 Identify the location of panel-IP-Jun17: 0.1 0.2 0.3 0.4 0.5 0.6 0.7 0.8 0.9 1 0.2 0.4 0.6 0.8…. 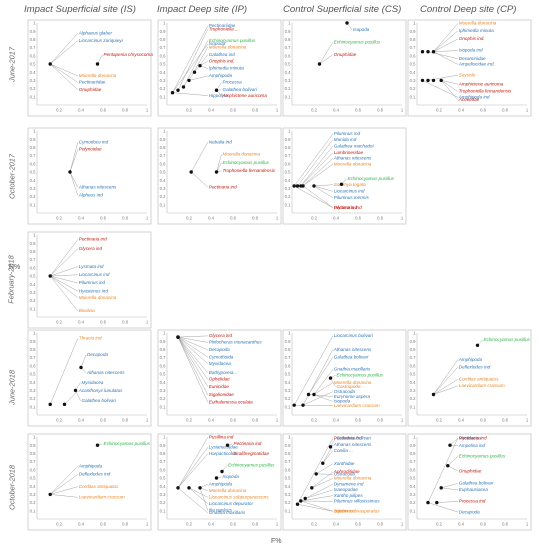
(219, 68).